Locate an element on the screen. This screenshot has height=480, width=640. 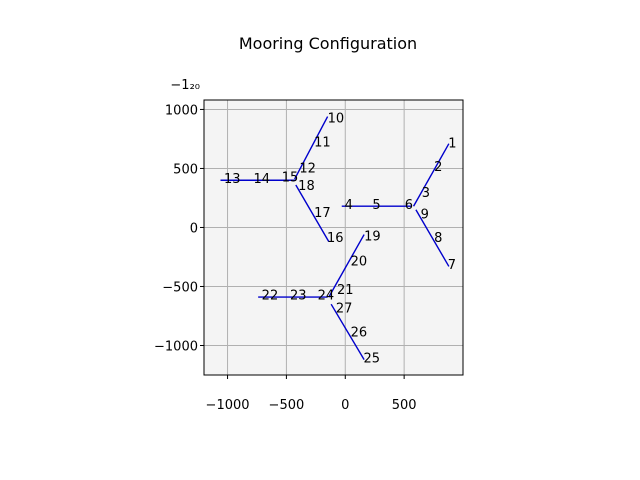
point-label: 8 is located at coordinates (438, 238).